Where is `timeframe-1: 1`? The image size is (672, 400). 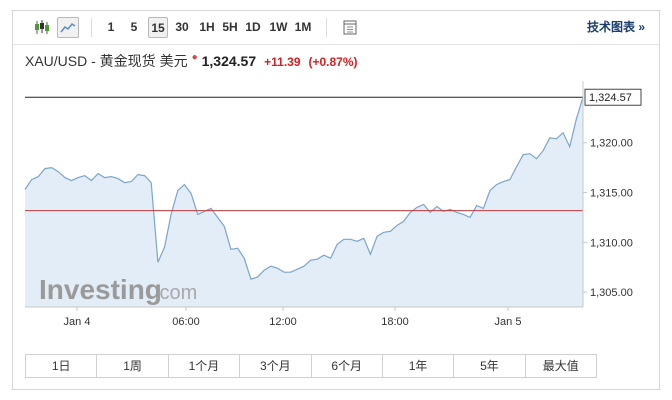 timeframe-1: 1 is located at coordinates (111, 27).